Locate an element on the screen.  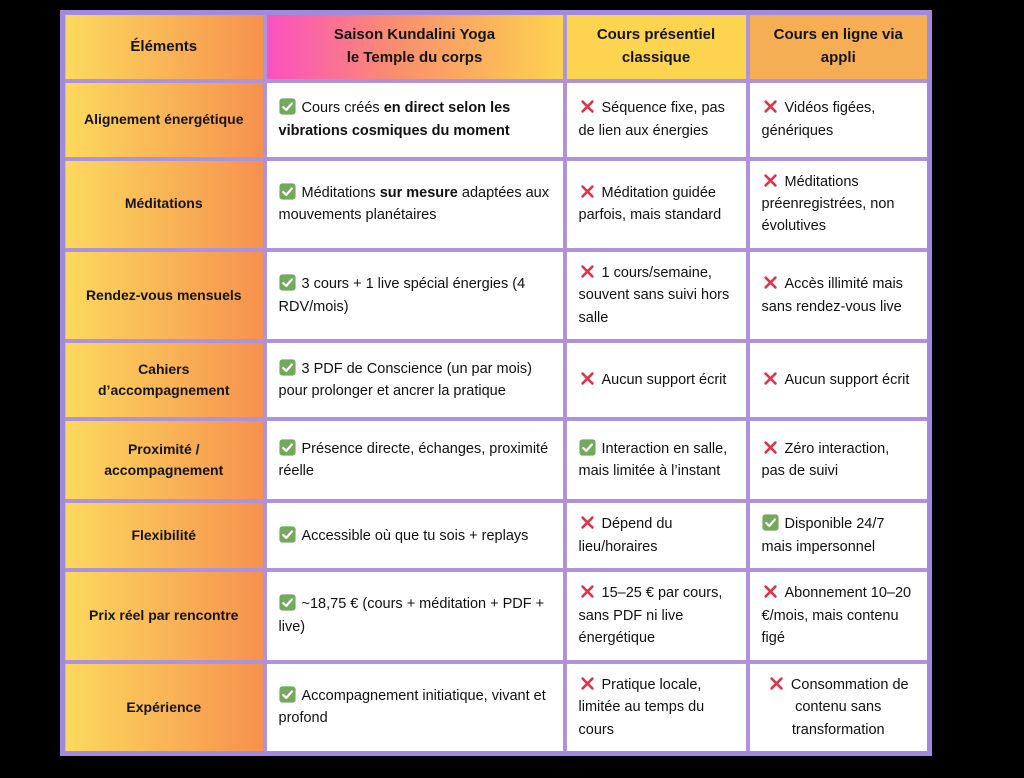
column-header-label: Éléments is located at coordinates (164, 46).